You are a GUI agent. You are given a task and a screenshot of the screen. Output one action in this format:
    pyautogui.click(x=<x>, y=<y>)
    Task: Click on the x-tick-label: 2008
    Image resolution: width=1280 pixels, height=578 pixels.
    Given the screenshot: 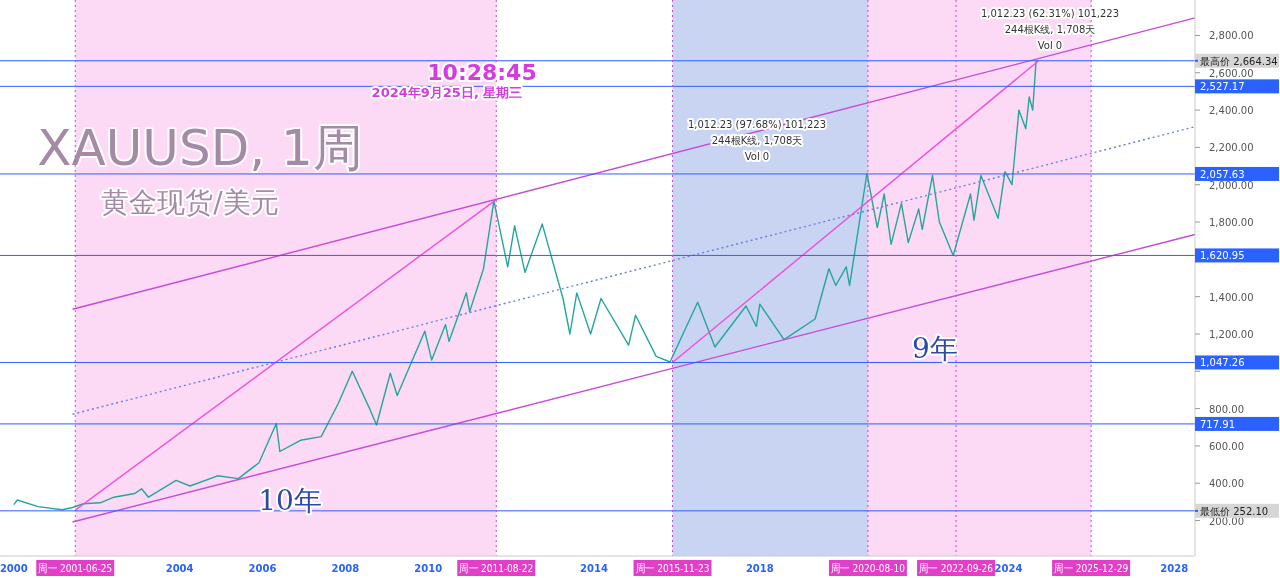 What is the action you would take?
    pyautogui.click(x=345, y=568)
    